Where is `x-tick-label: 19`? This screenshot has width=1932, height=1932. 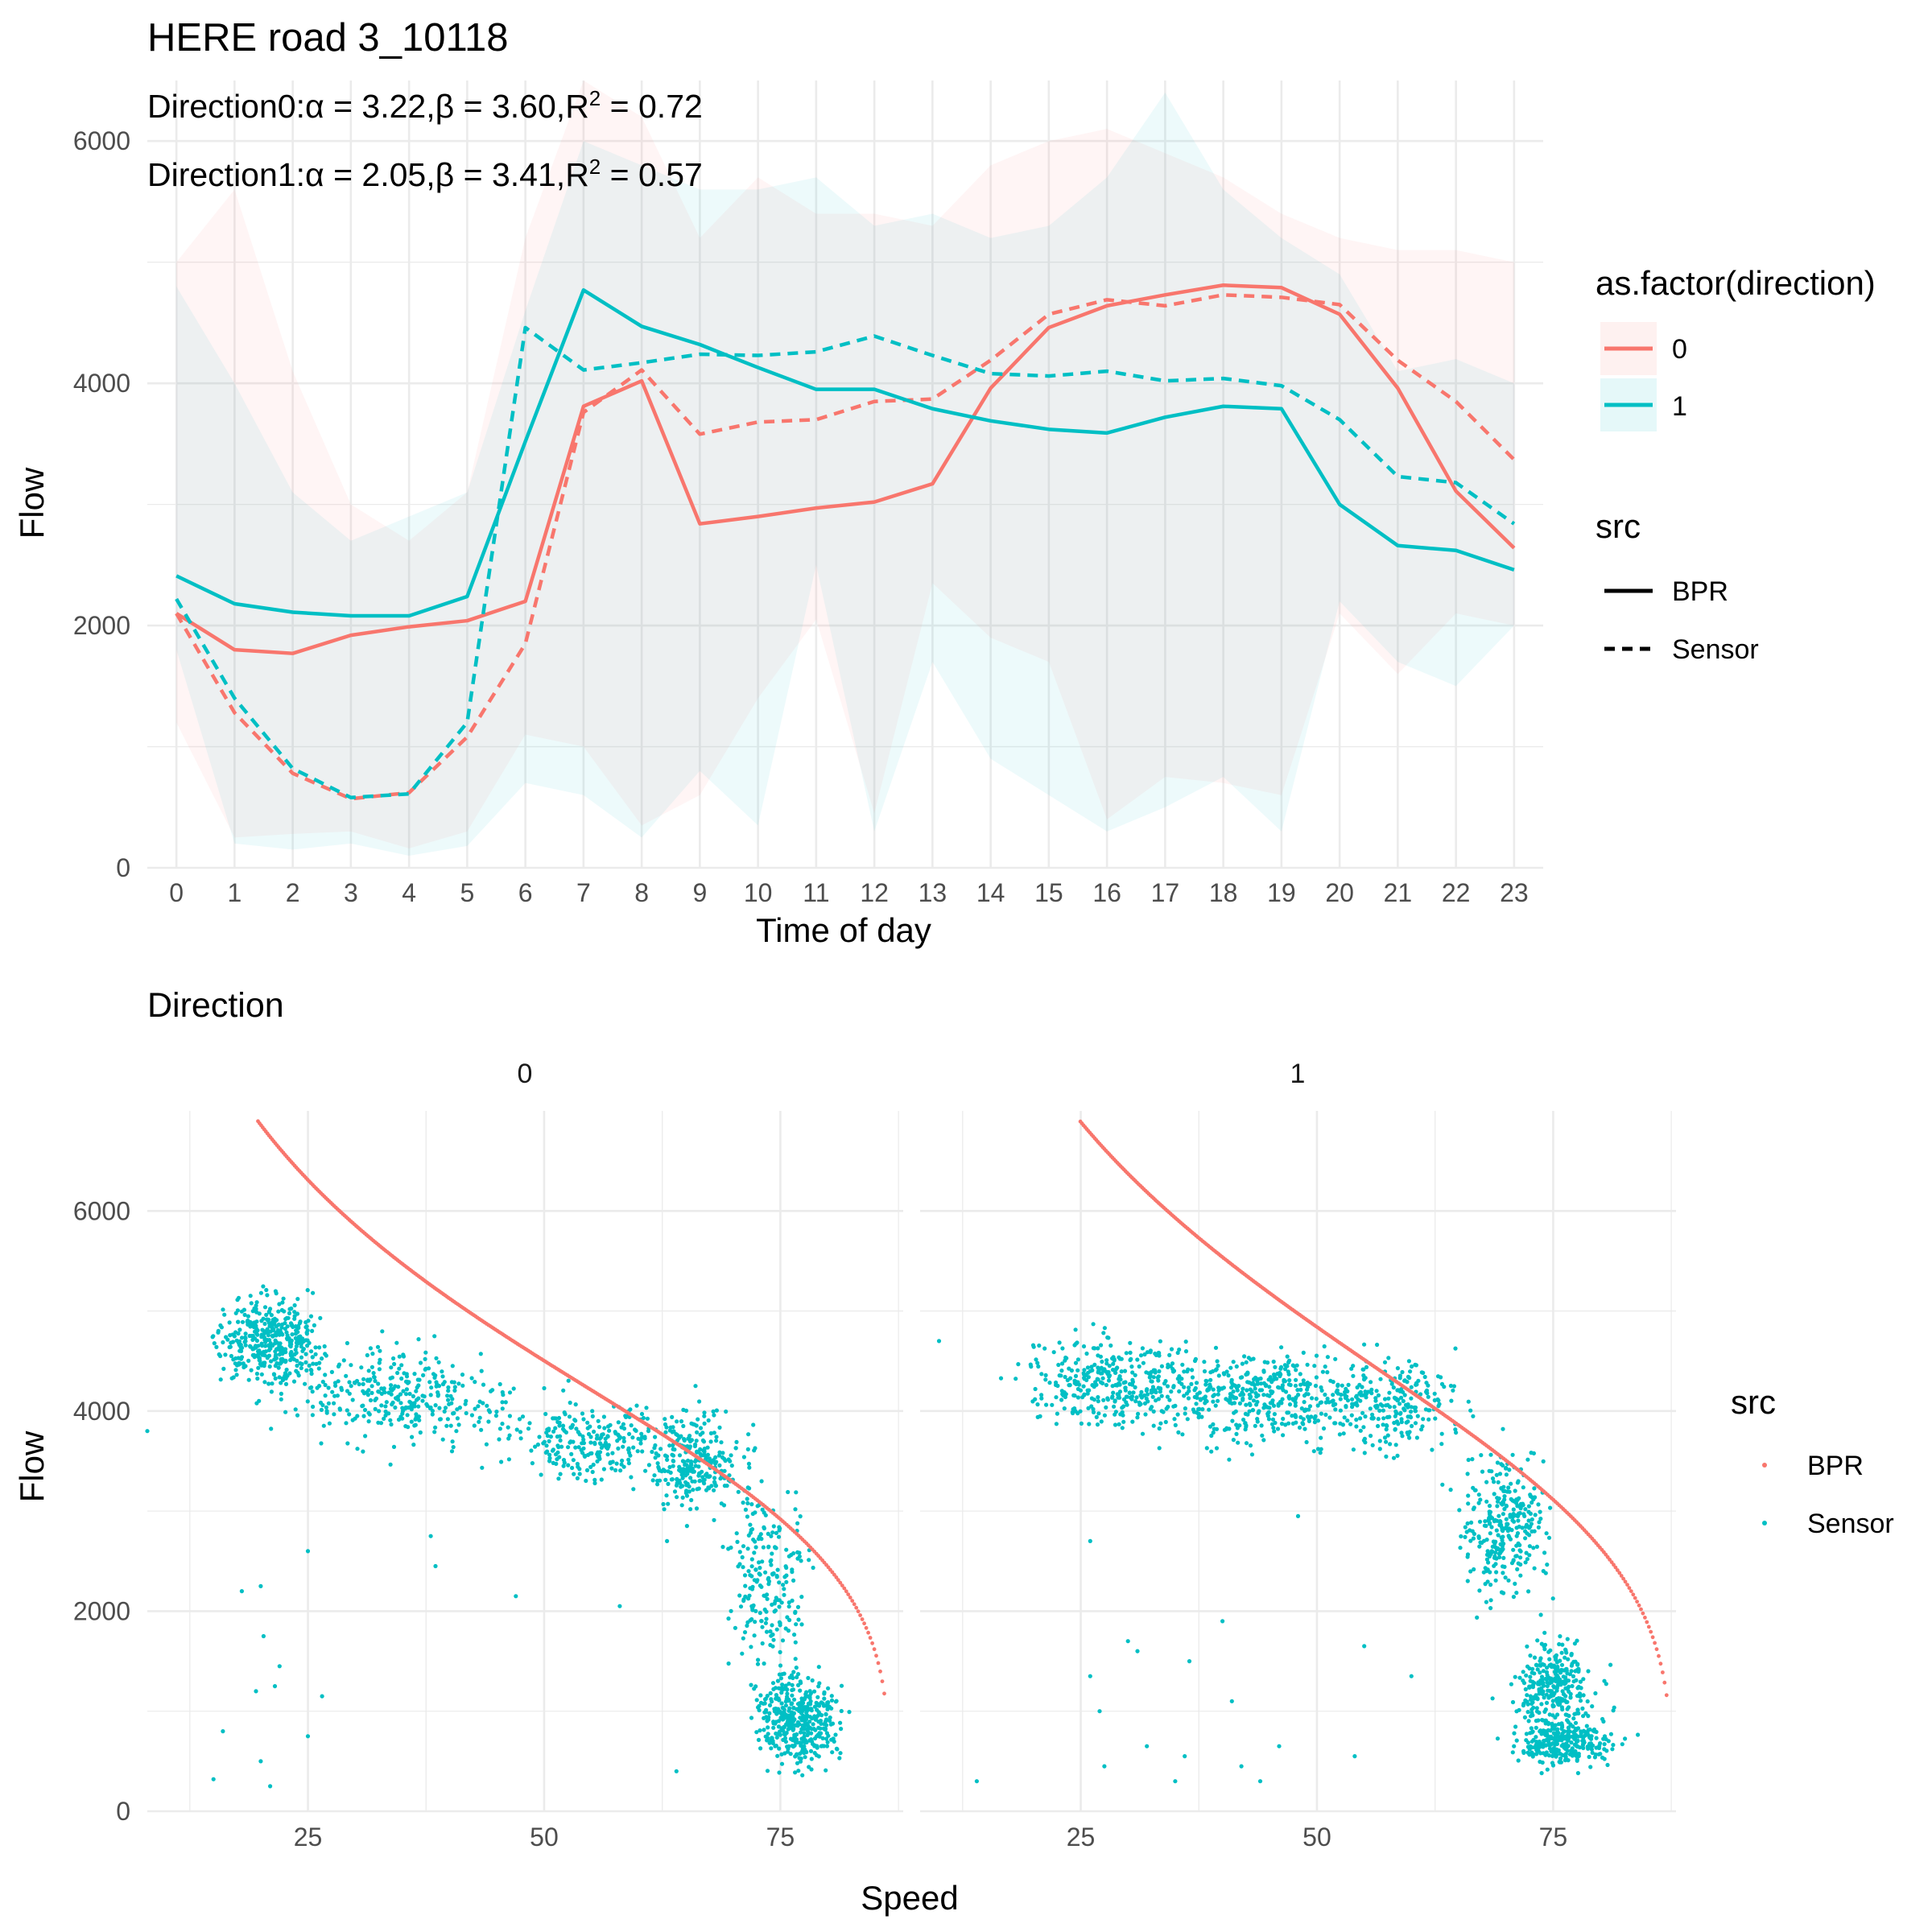
x-tick-label: 19 is located at coordinates (1281, 892).